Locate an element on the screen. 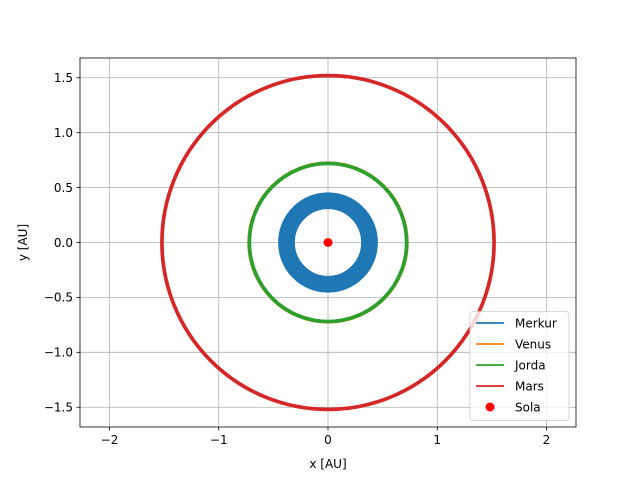 The image size is (640, 480). y-tick-label: 1.0 is located at coordinates (63, 133).